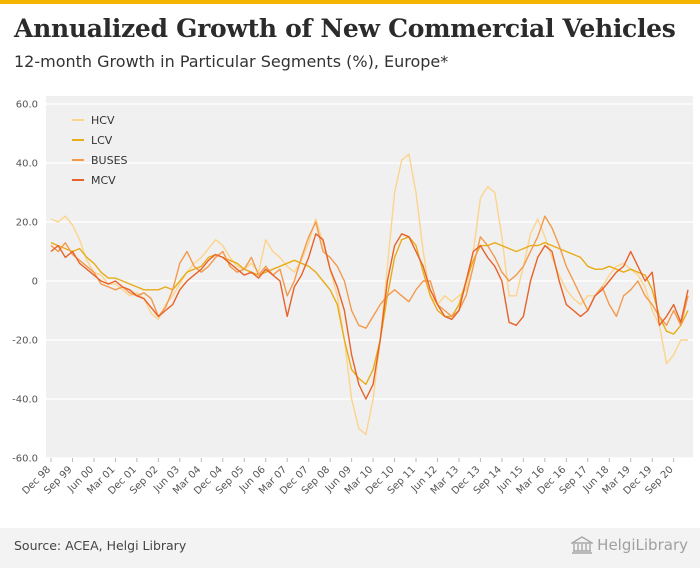 The width and height of the screenshot is (700, 568). I want to click on brand-logo: HelgiLibrary, so click(629, 545).